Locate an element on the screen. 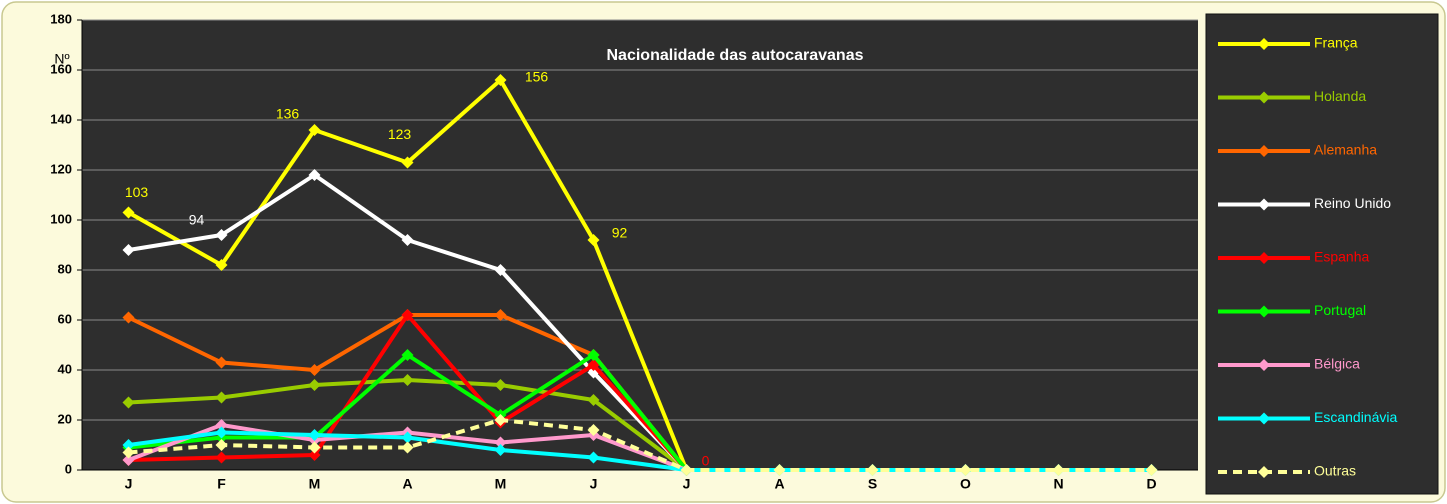 Image resolution: width=1447 pixels, height=504 pixels. y-tick-label: 0 is located at coordinates (68, 468).